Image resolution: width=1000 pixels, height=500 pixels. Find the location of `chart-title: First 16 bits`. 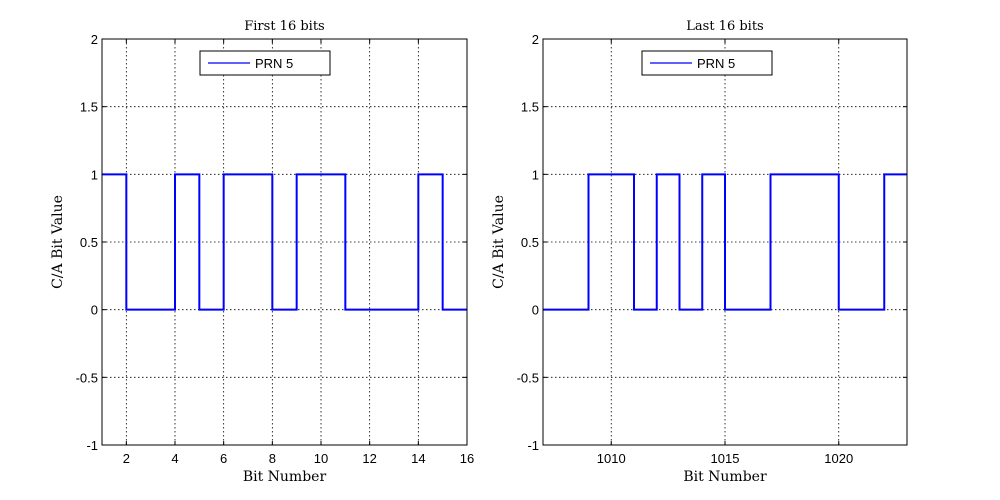

chart-title: First 16 bits is located at coordinates (284, 26).